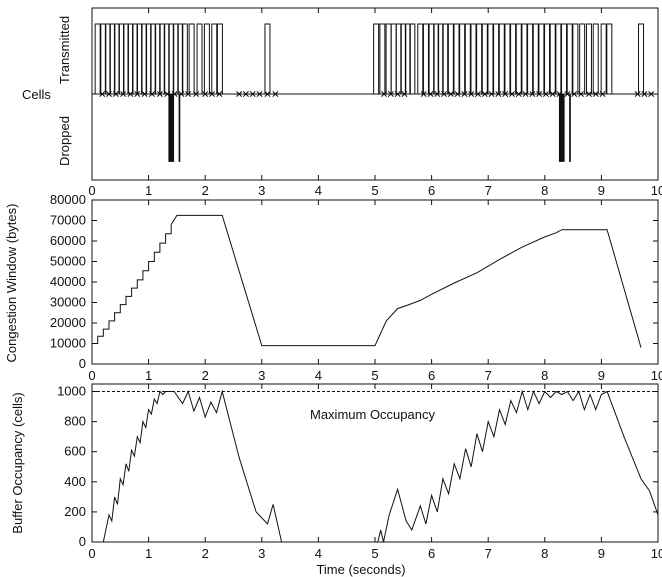 The image size is (662, 577). I want to click on cwnd-y-tick-label: 10000, so click(68, 343).